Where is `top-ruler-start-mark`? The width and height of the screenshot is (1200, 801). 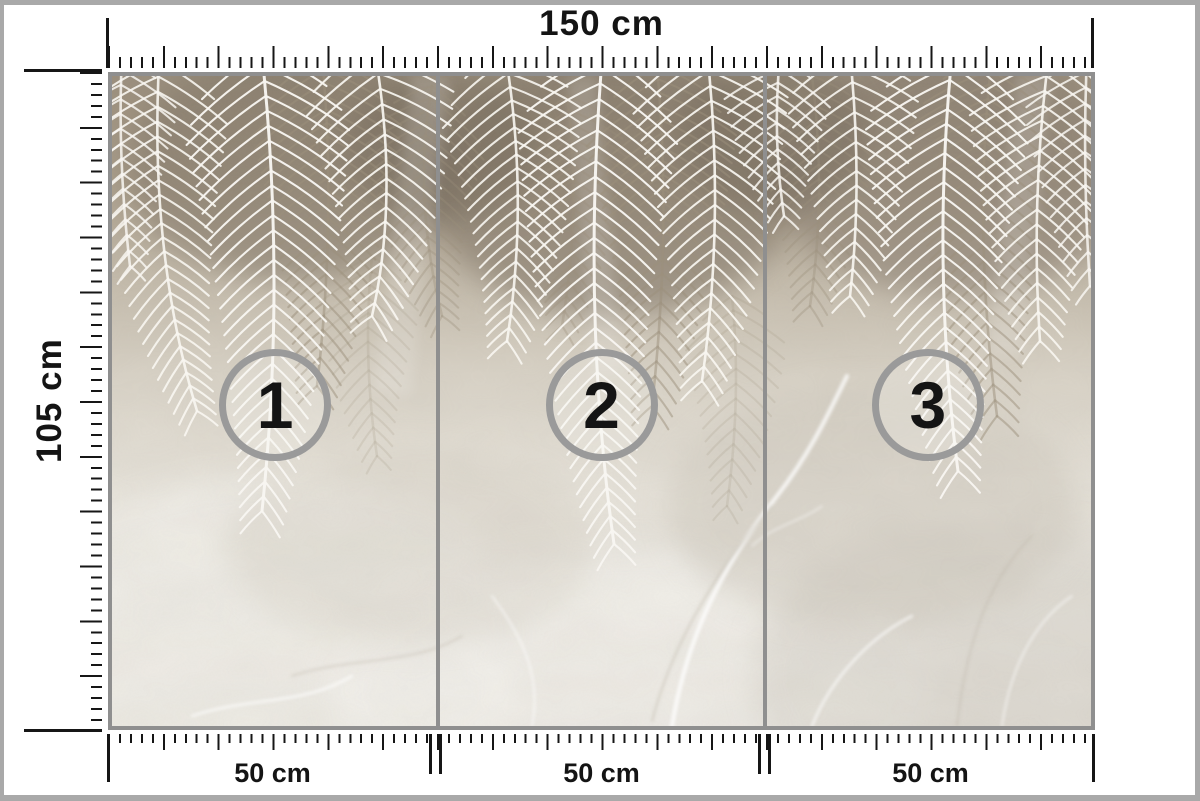
top-ruler-start-mark is located at coordinates (107, 43).